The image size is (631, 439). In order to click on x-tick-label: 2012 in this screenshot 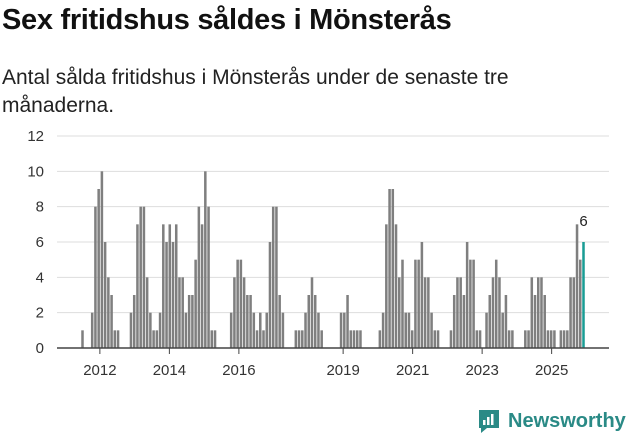, I will do `click(99, 370)`.